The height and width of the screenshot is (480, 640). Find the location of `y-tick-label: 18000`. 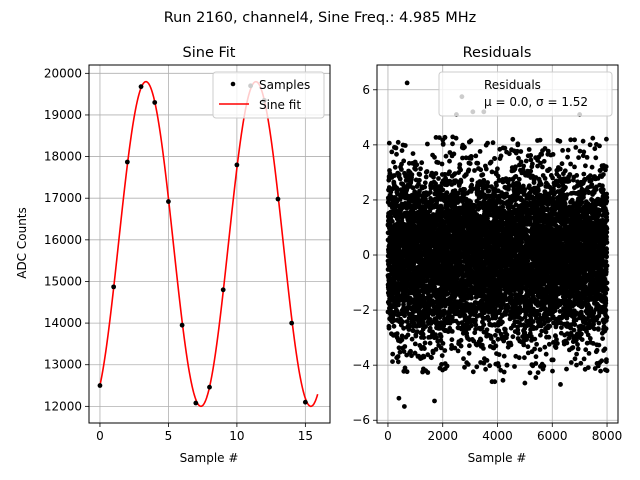

y-tick-label: 18000 is located at coordinates (63, 157).